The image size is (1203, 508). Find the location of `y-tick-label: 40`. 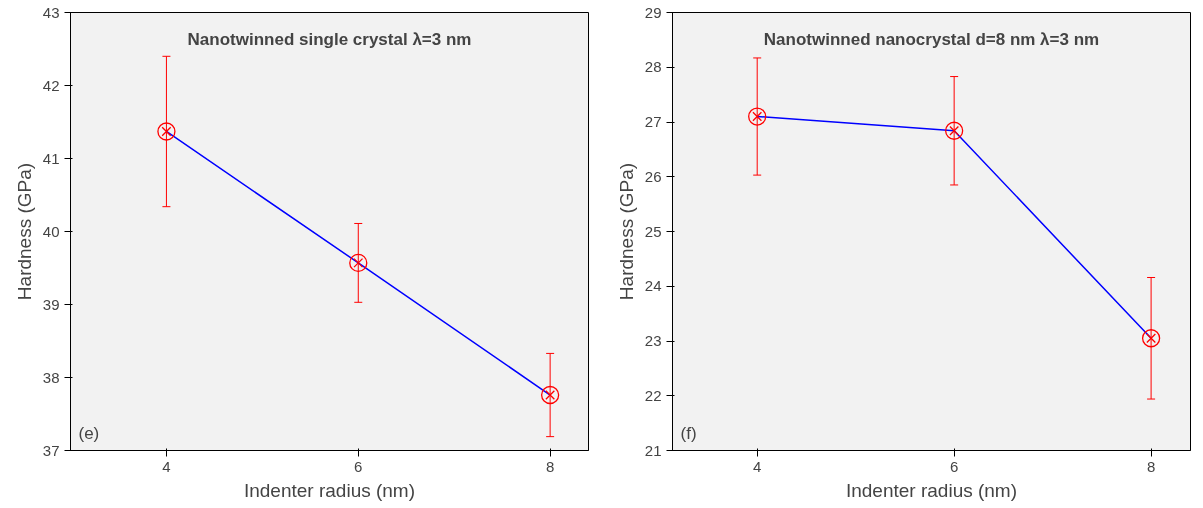

y-tick-label: 40 is located at coordinates (51, 231).